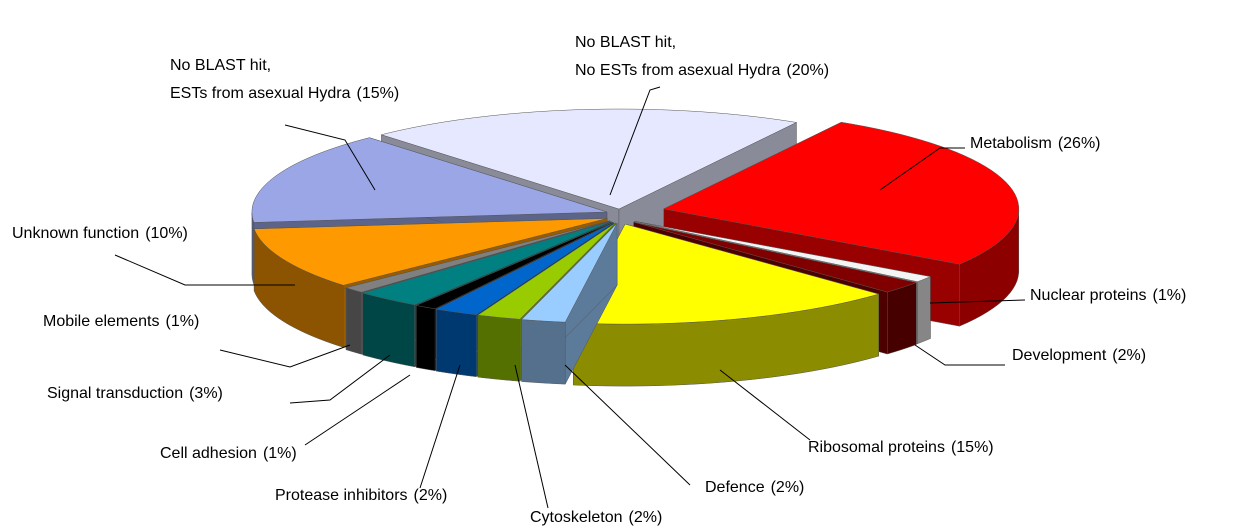 This screenshot has width=1259, height=530. I want to click on category-name: Ribosomal proteins, so click(876, 447).